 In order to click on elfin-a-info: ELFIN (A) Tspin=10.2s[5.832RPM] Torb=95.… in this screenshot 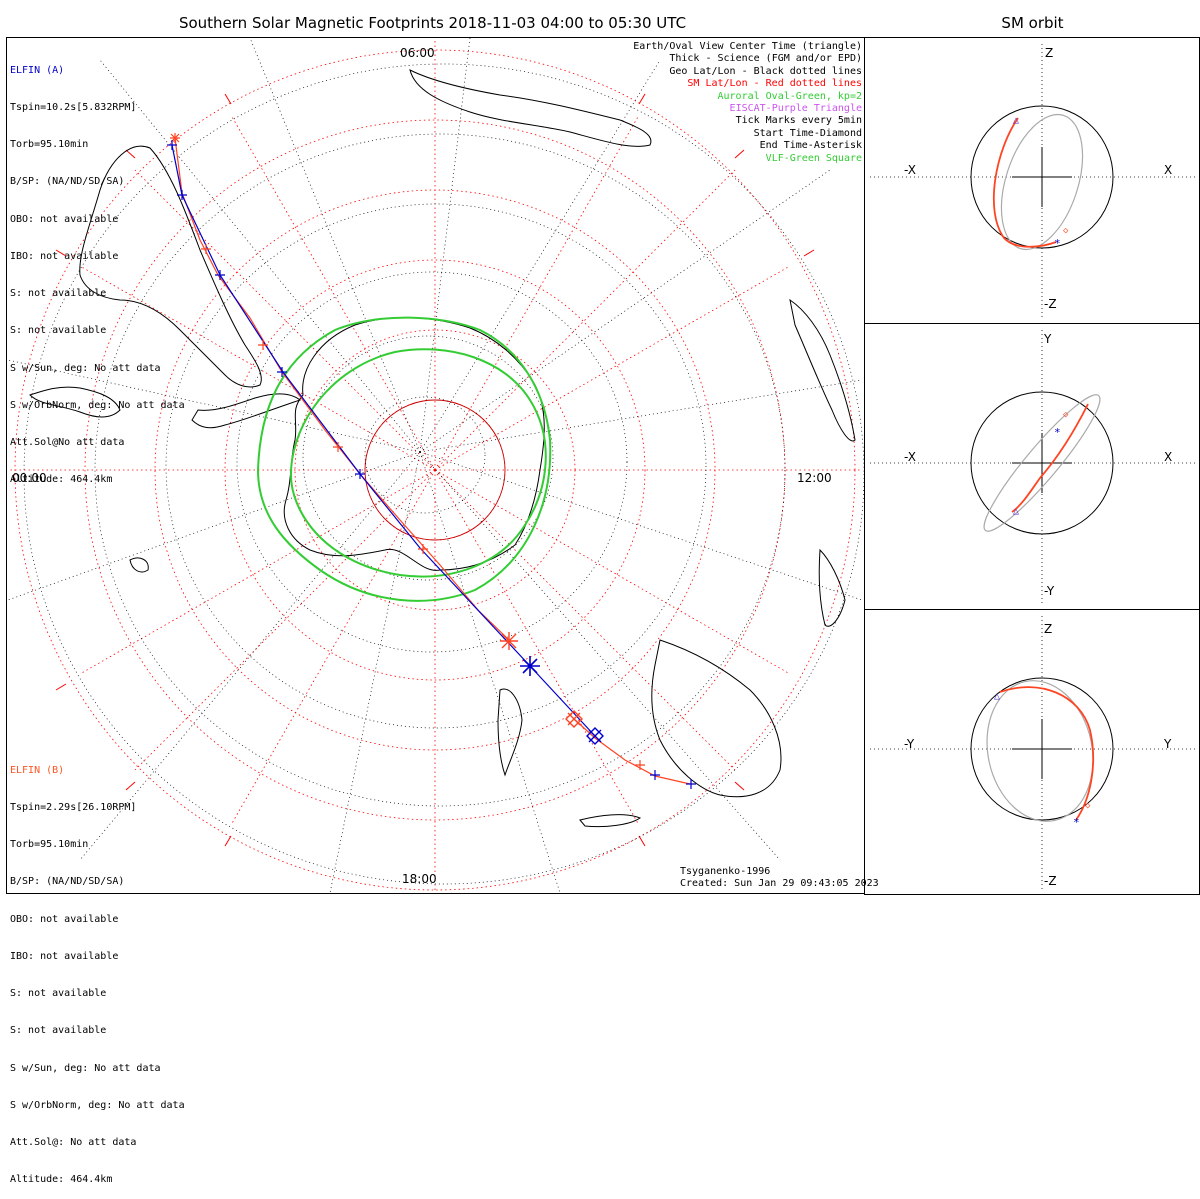, I will do `click(97, 269)`.